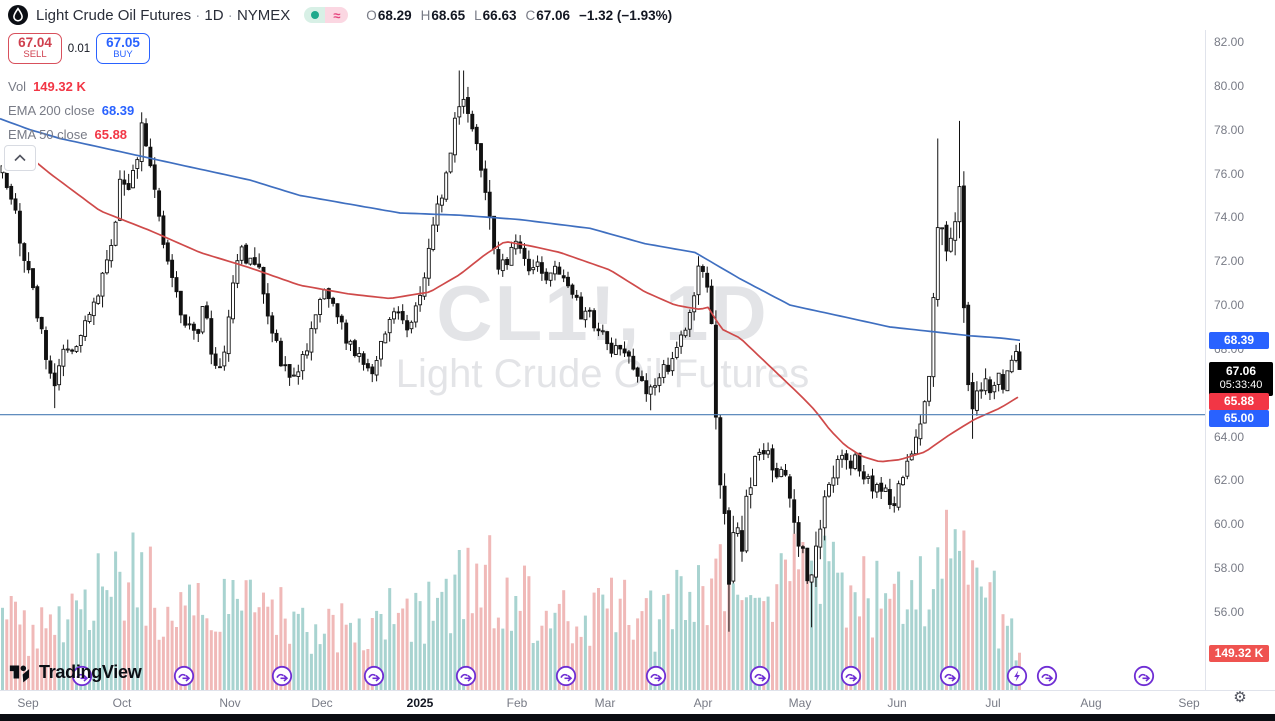  Describe the element at coordinates (315, 15) in the screenshot. I see `market-status-icon` at that location.